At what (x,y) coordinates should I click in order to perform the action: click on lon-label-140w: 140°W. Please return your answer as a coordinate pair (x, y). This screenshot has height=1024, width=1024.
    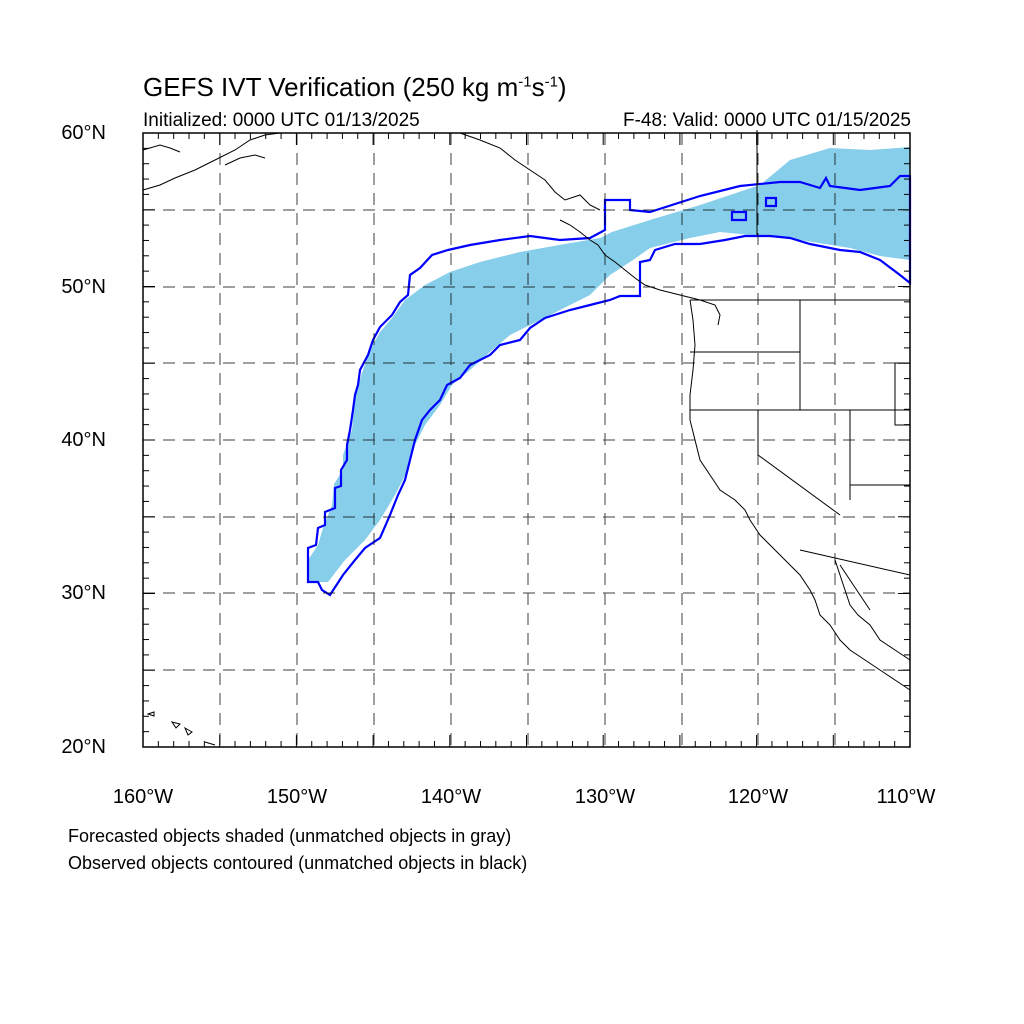
    Looking at the image, I should click on (451, 797).